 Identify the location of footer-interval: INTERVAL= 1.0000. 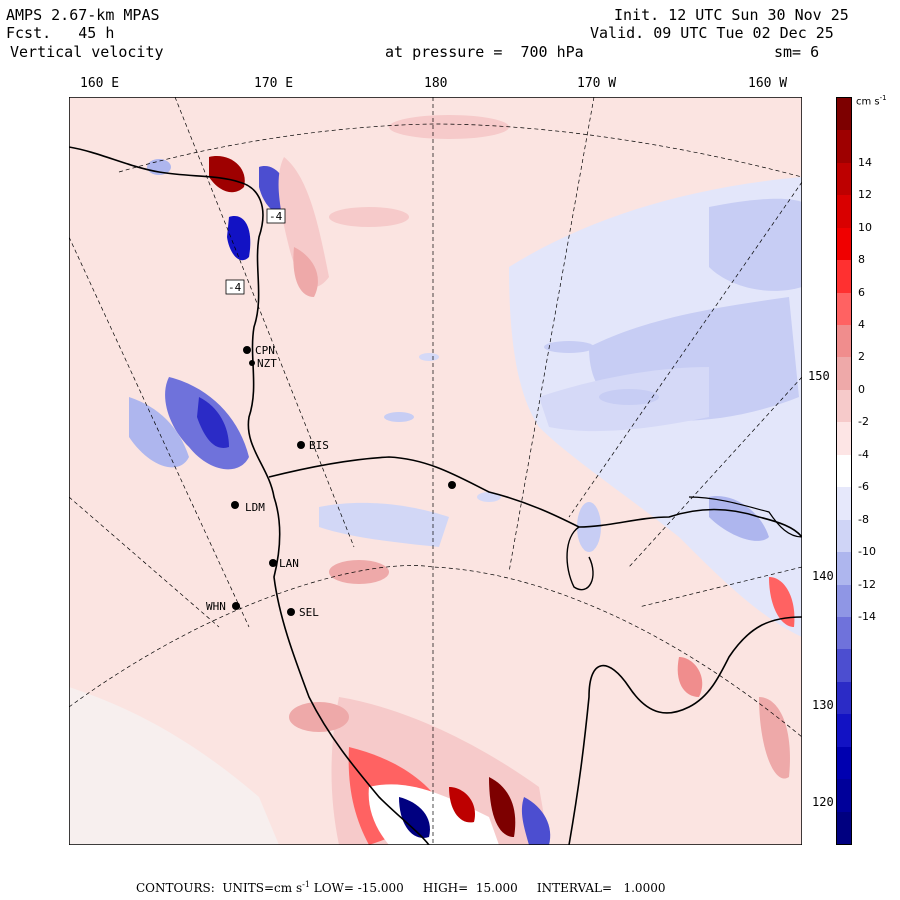
(601, 888).